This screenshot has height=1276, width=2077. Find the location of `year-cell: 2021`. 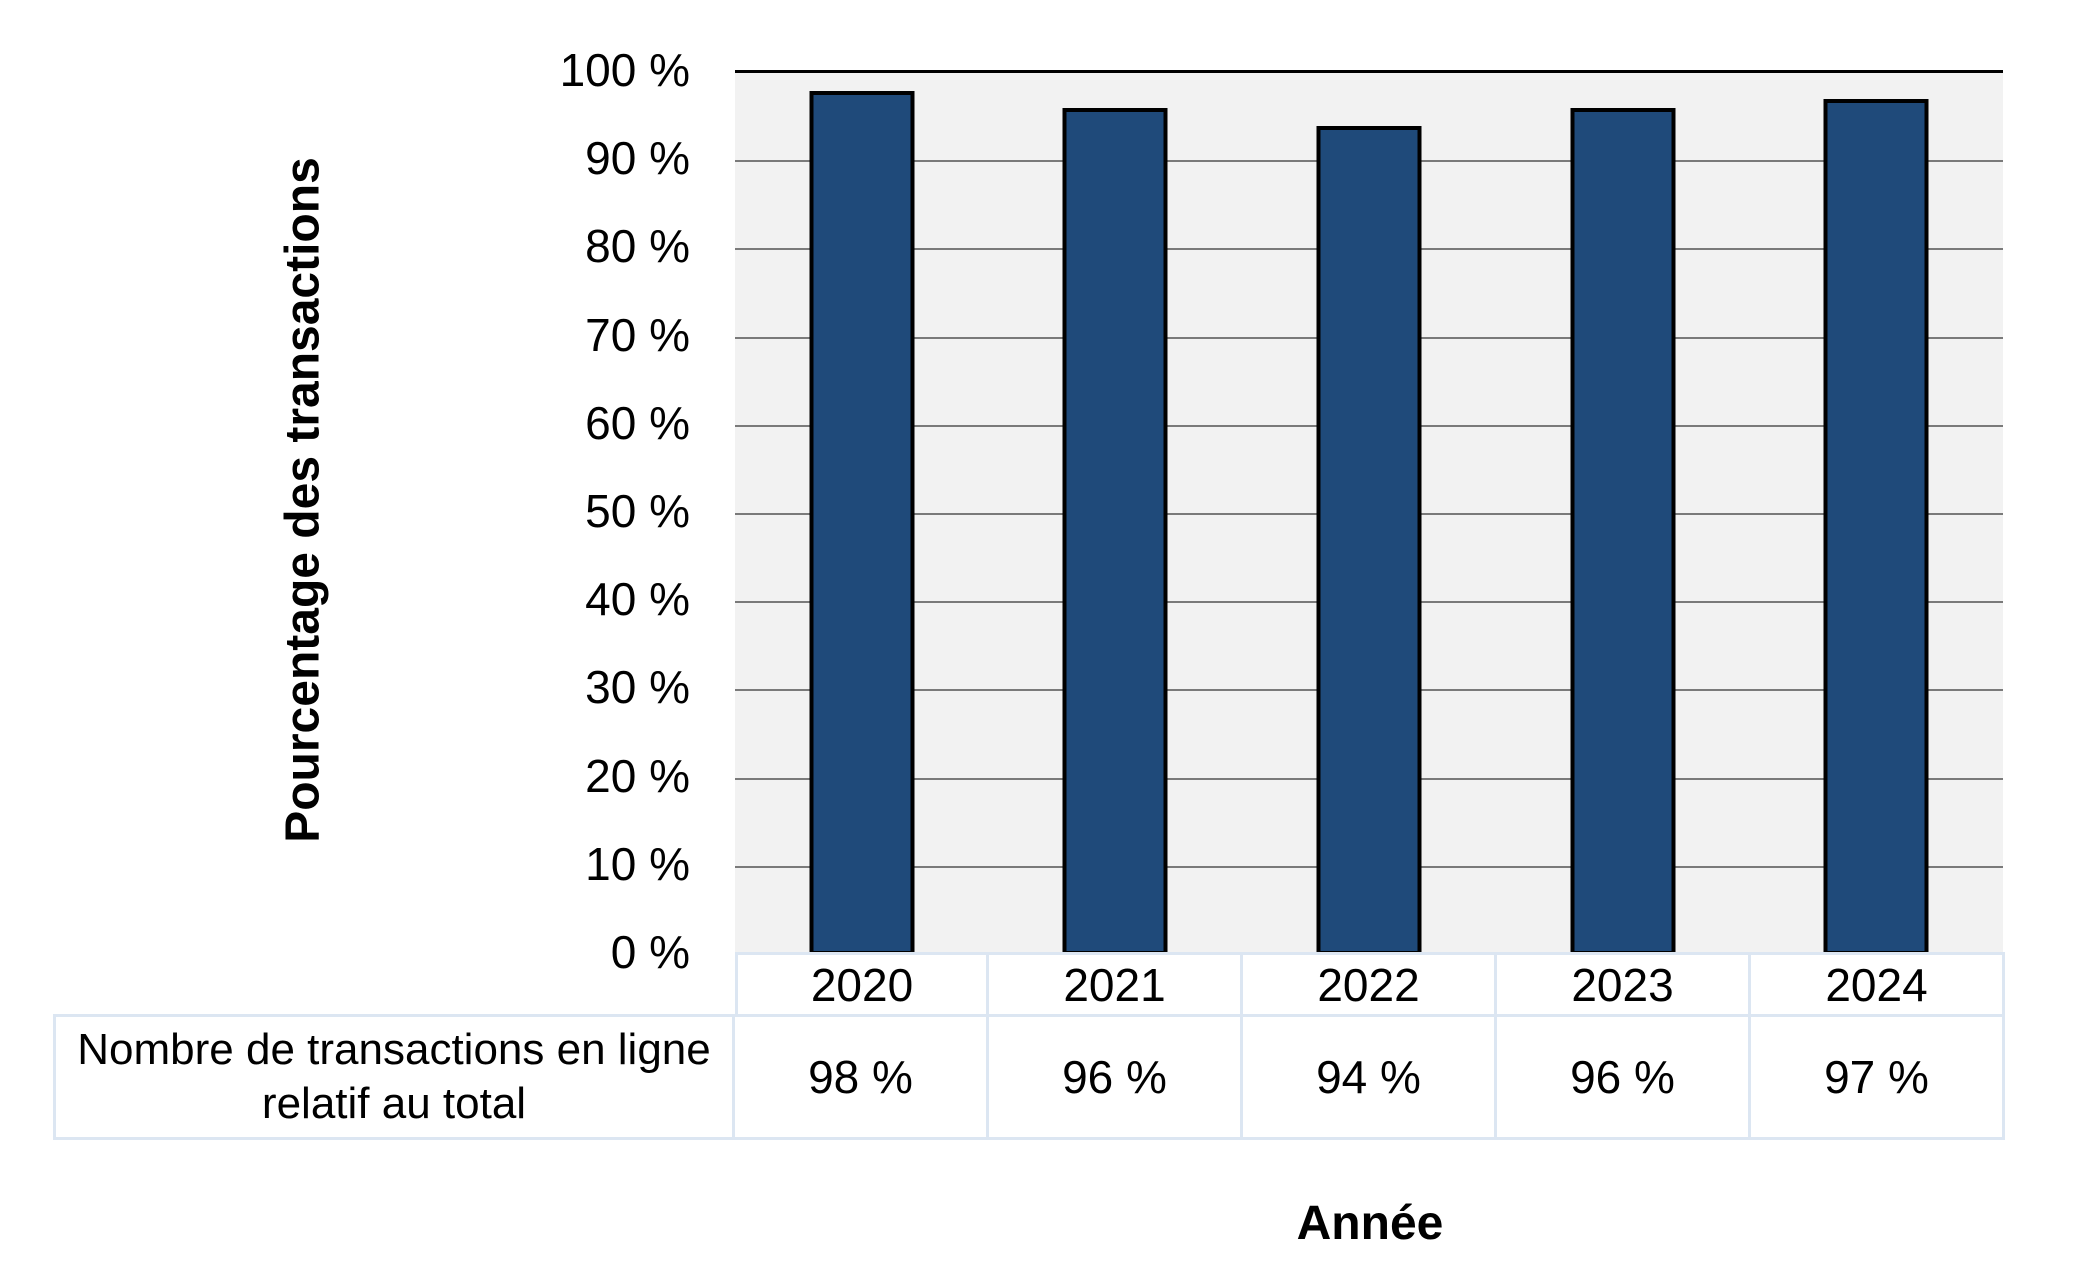

year-cell: 2021 is located at coordinates (1116, 984).